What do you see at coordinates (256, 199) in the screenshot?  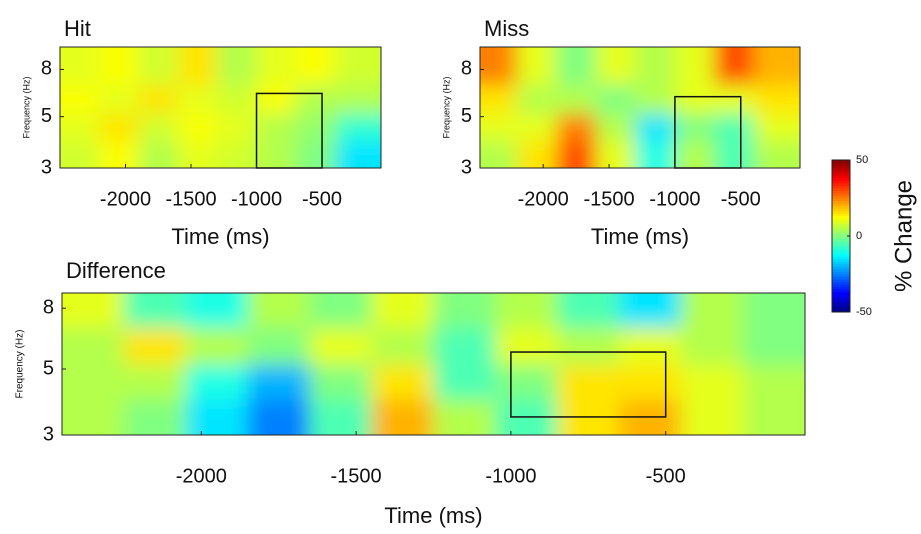 I see `x-tick-label: -1000` at bounding box center [256, 199].